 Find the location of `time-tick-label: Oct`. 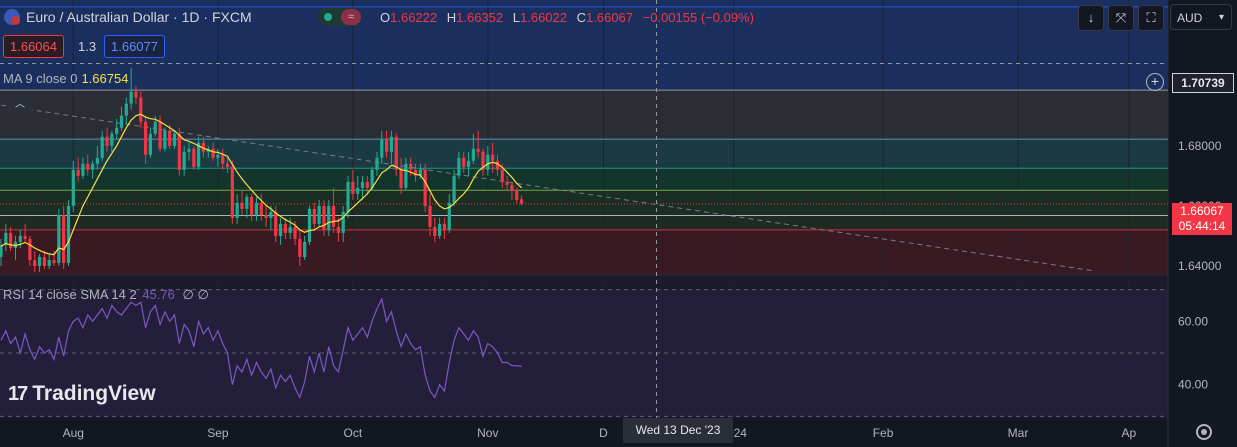

time-tick-label: Oct is located at coordinates (353, 433).